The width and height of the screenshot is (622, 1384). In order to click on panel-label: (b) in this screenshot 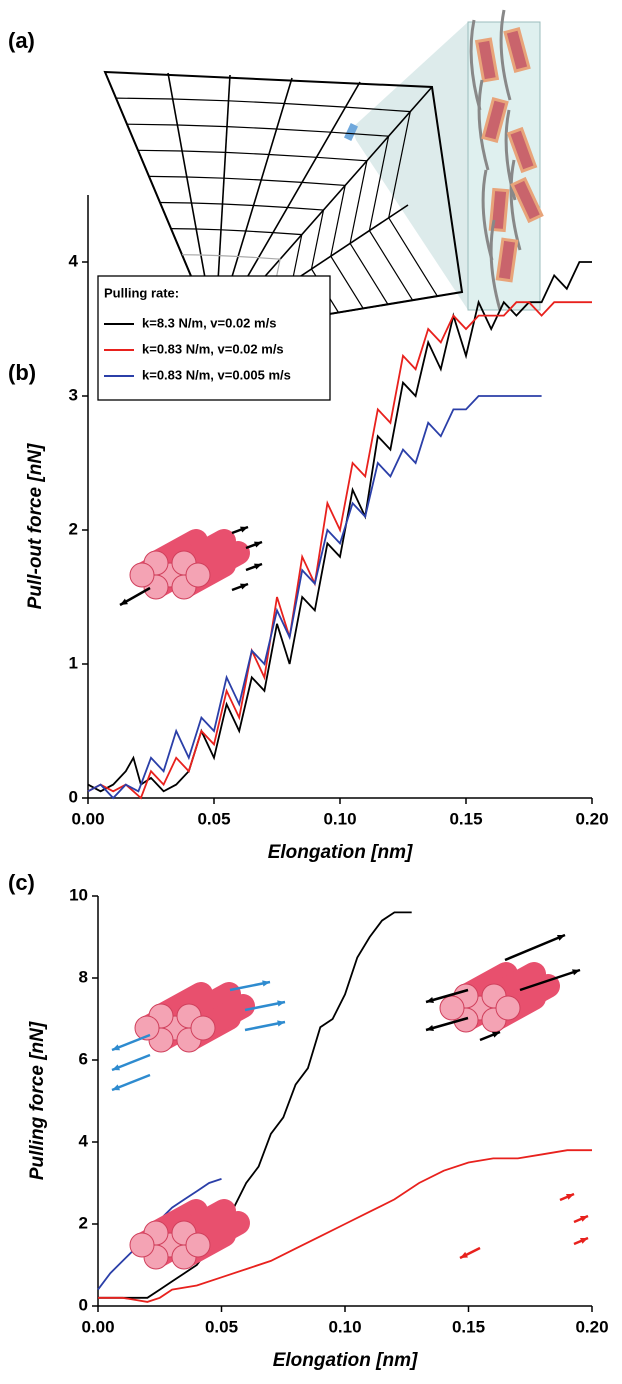, I will do `click(22, 372)`.